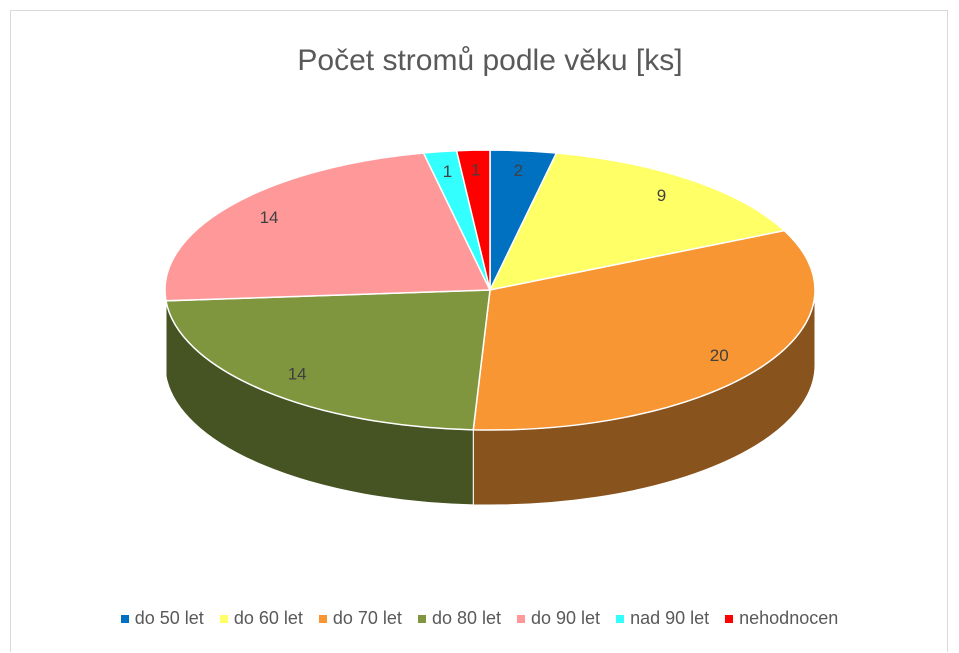 This screenshot has width=959, height=653. Describe the element at coordinates (719, 355) in the screenshot. I see `data-label: 20` at that location.